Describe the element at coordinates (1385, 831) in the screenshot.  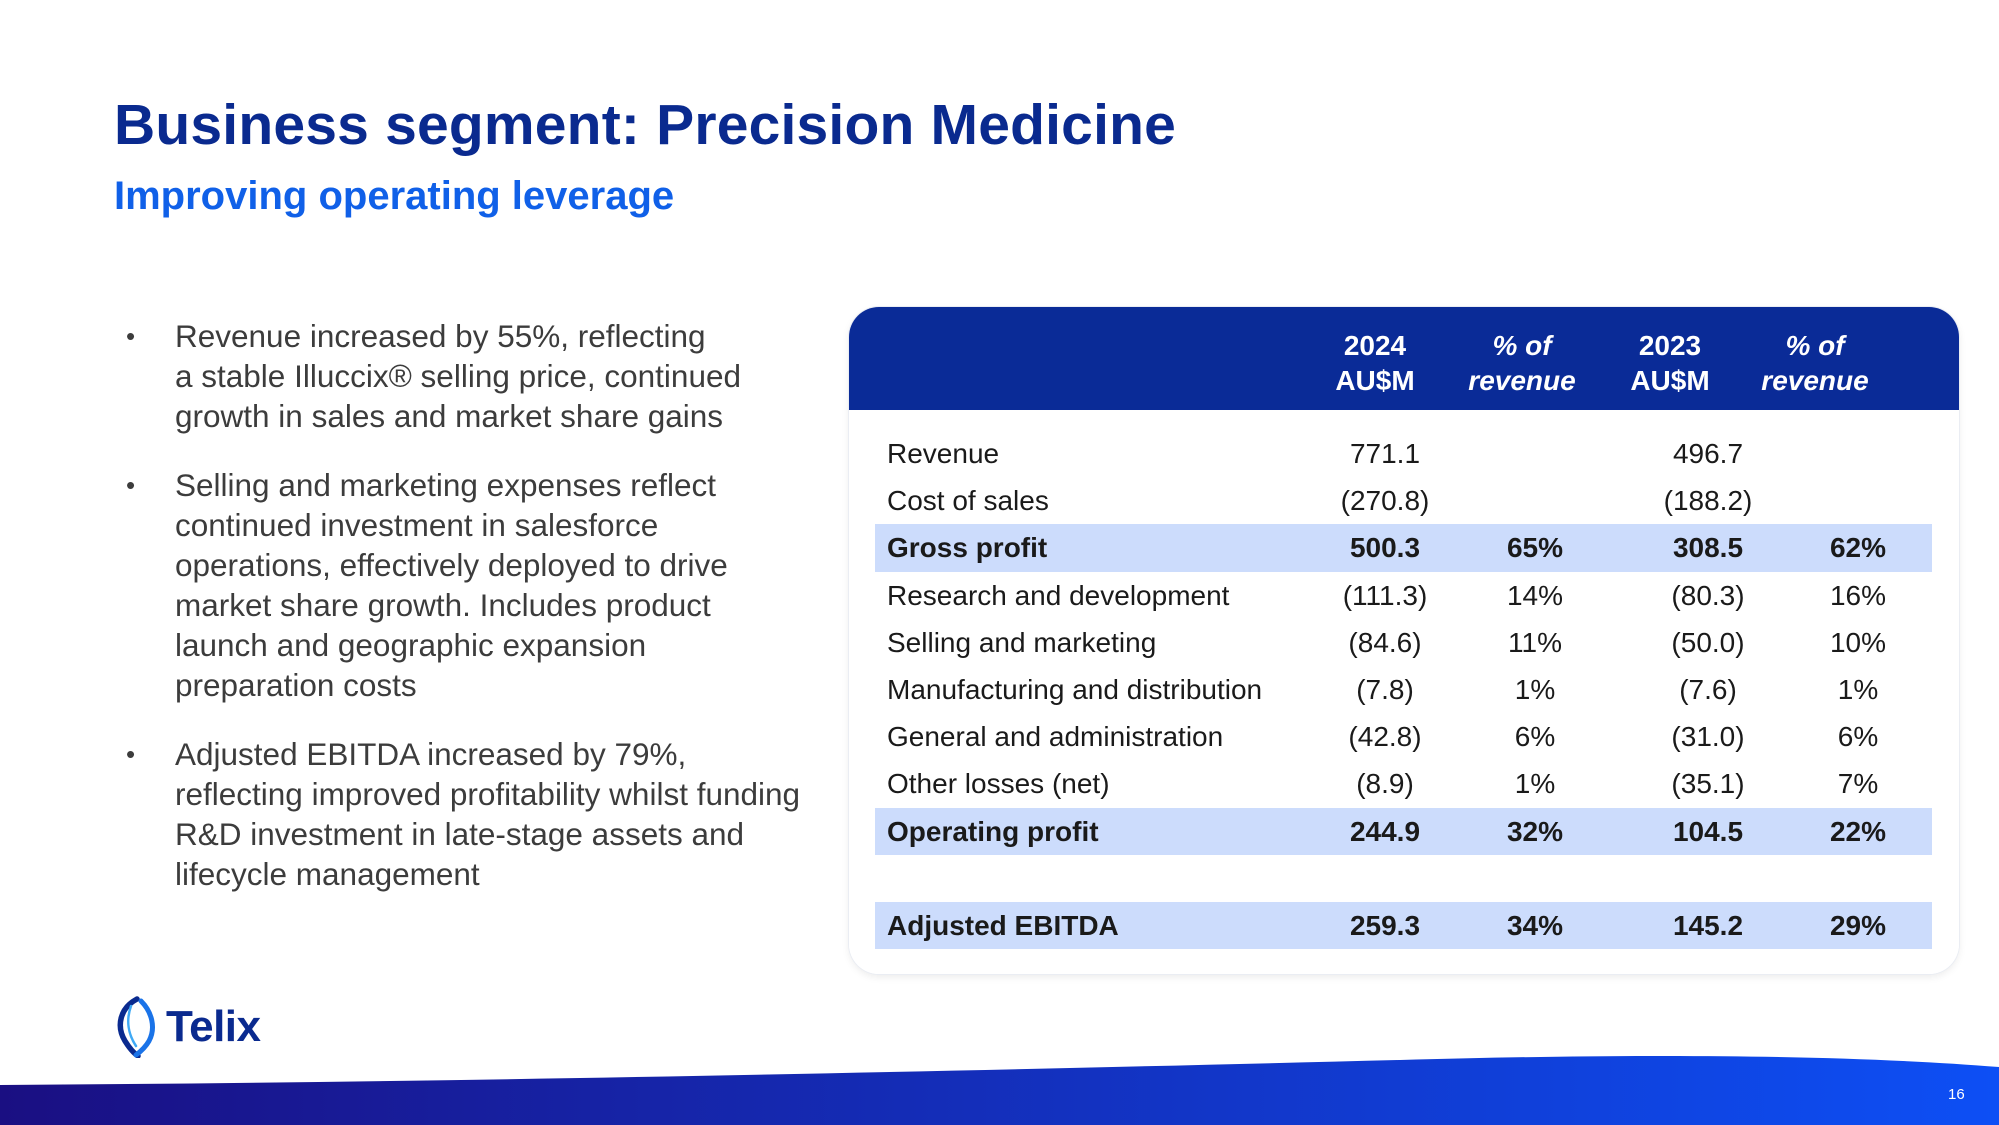
I see `row-value: 244.9` at that location.